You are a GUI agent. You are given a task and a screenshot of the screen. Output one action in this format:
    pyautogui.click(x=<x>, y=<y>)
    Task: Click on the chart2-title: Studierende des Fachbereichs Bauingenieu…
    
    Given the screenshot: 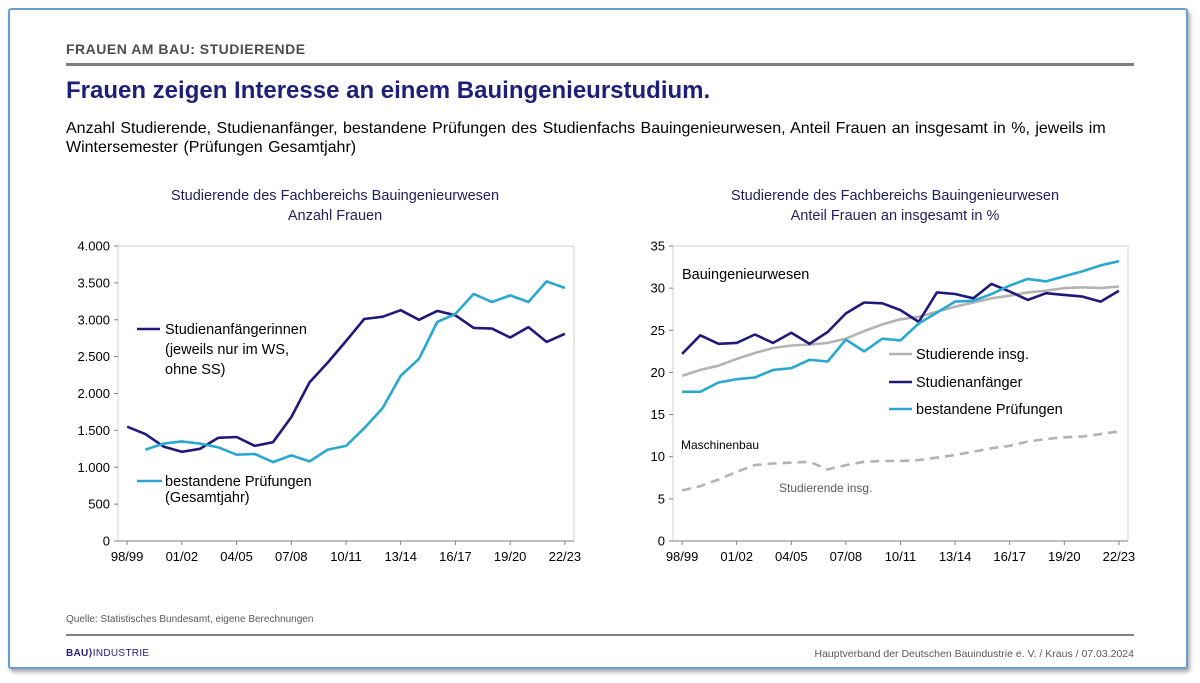 What is the action you would take?
    pyautogui.click(x=895, y=196)
    